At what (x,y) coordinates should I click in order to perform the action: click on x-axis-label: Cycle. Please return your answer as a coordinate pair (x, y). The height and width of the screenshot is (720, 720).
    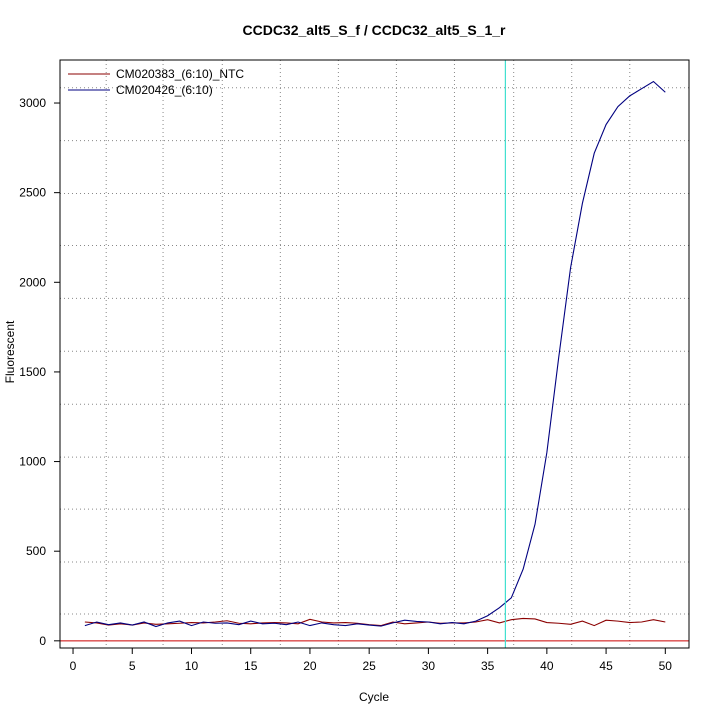
    Looking at the image, I should click on (374, 697).